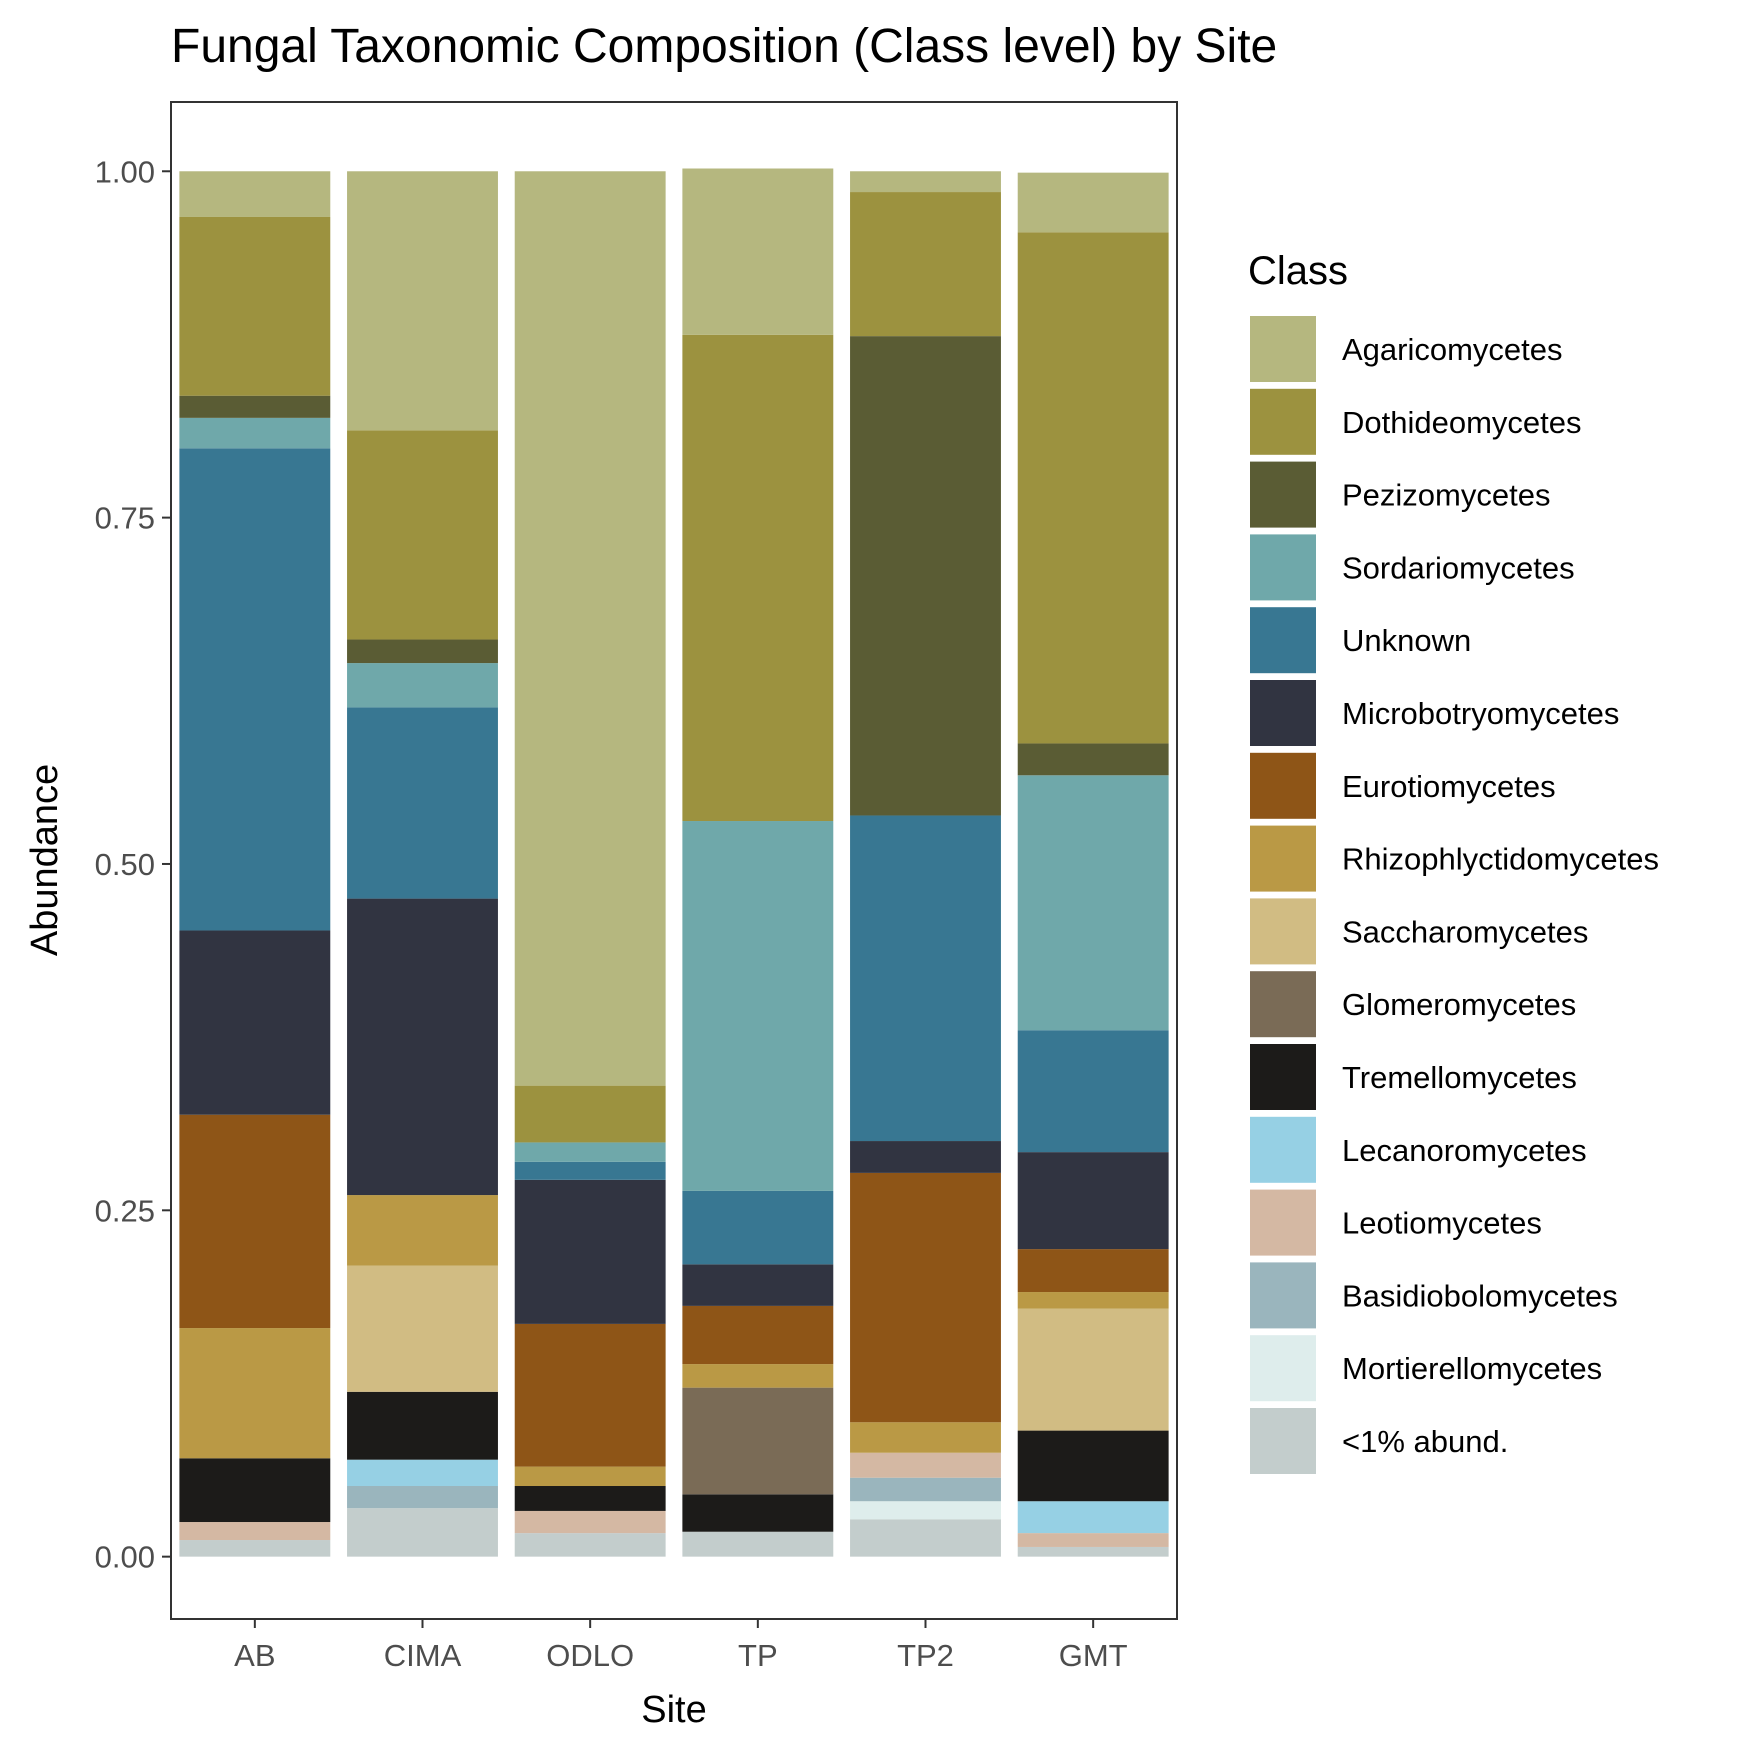  What do you see at coordinates (1283, 640) in the screenshot?
I see `legend-key-unknown` at bounding box center [1283, 640].